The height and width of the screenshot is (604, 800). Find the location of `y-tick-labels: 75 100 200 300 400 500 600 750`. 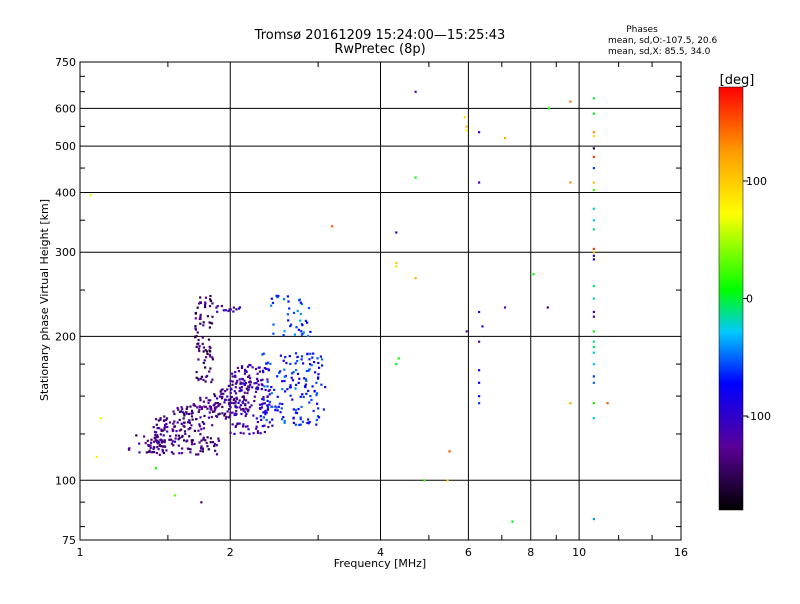

y-tick-labels: 75 100 200 300 400 500 600 750 is located at coordinates (65, 301).